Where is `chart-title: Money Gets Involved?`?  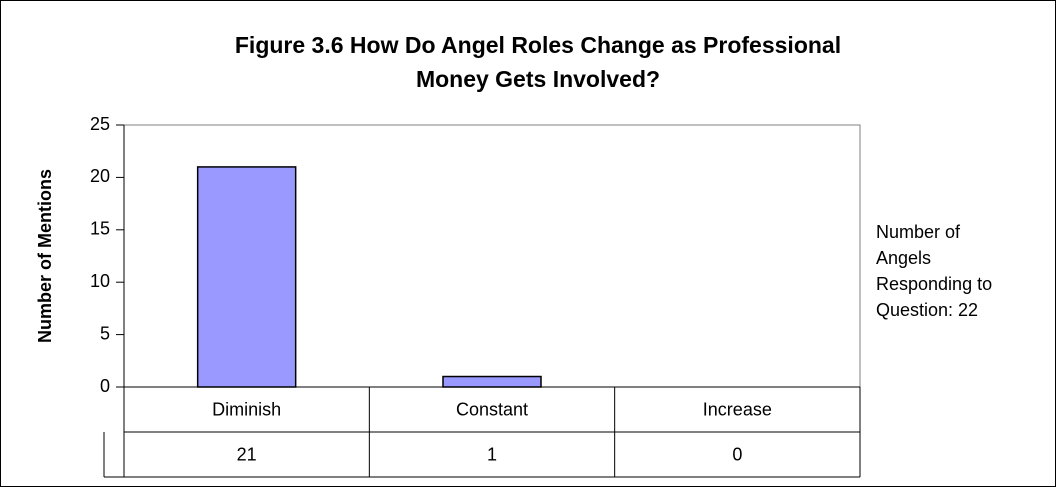
chart-title: Money Gets Involved? is located at coordinates (538, 79).